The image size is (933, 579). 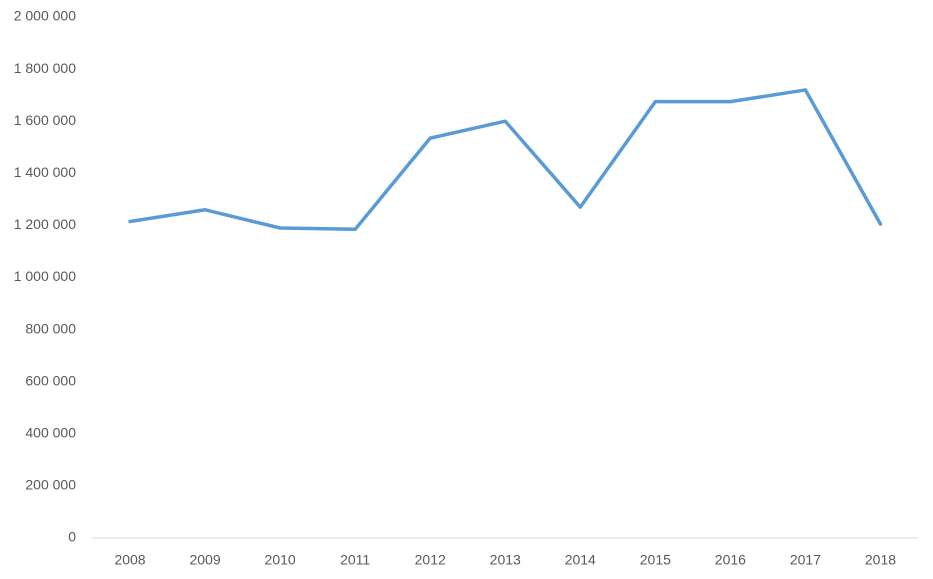 What do you see at coordinates (45, 224) in the screenshot?
I see `y-tick-label: 1 200 000` at bounding box center [45, 224].